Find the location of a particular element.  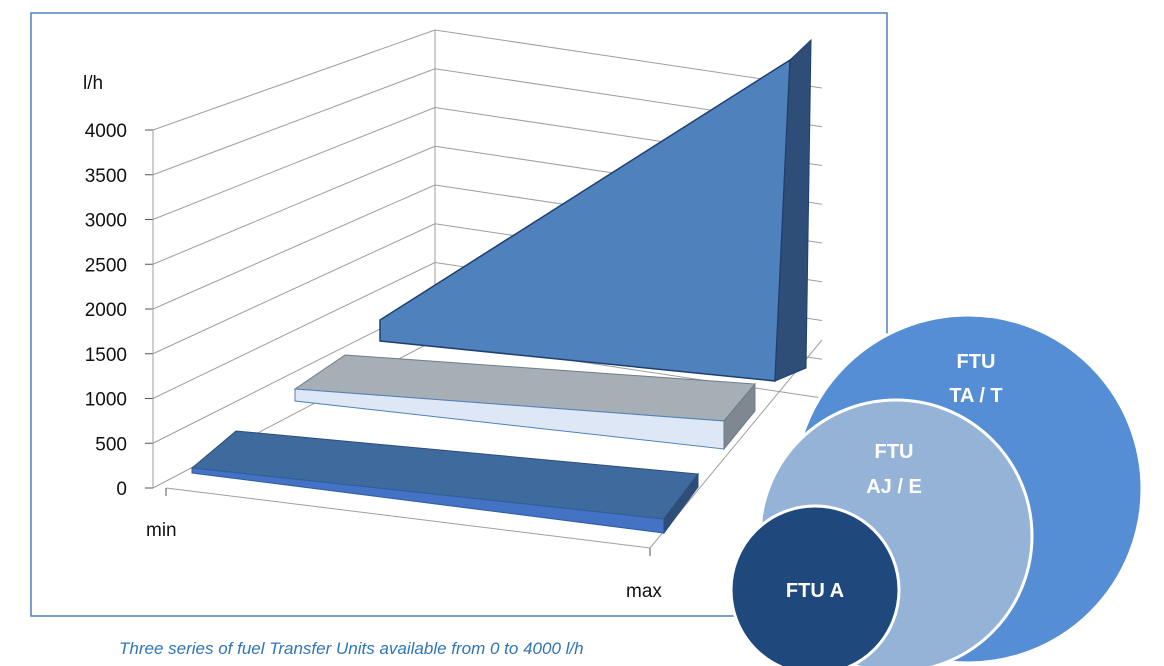

y-tick-label: 1000 is located at coordinates (106, 400).